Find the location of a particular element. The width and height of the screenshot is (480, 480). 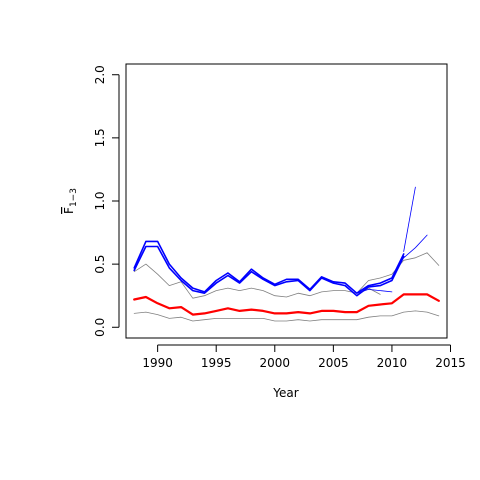

x-tick-label: 1995 is located at coordinates (216, 363).